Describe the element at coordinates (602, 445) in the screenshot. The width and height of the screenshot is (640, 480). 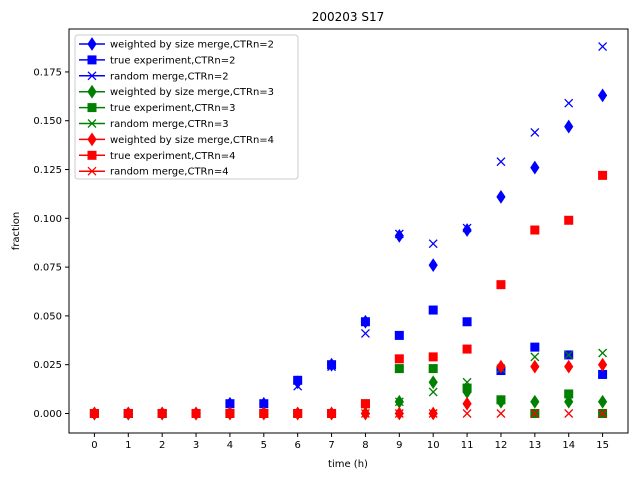
I see `x-tick-label: 15` at that location.